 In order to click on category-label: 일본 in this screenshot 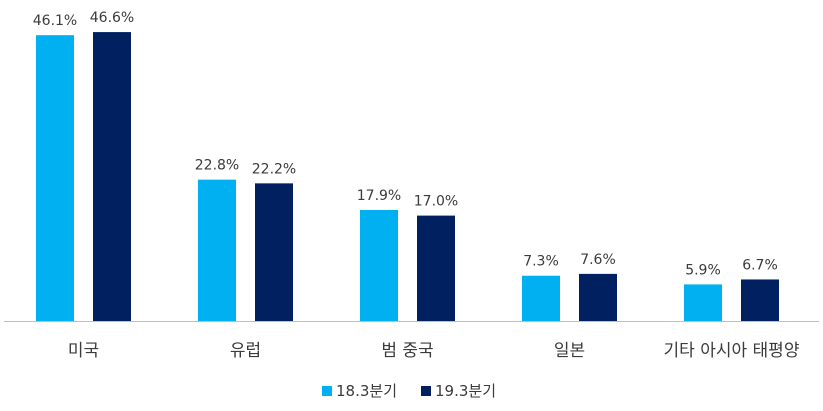, I will do `click(569, 351)`.